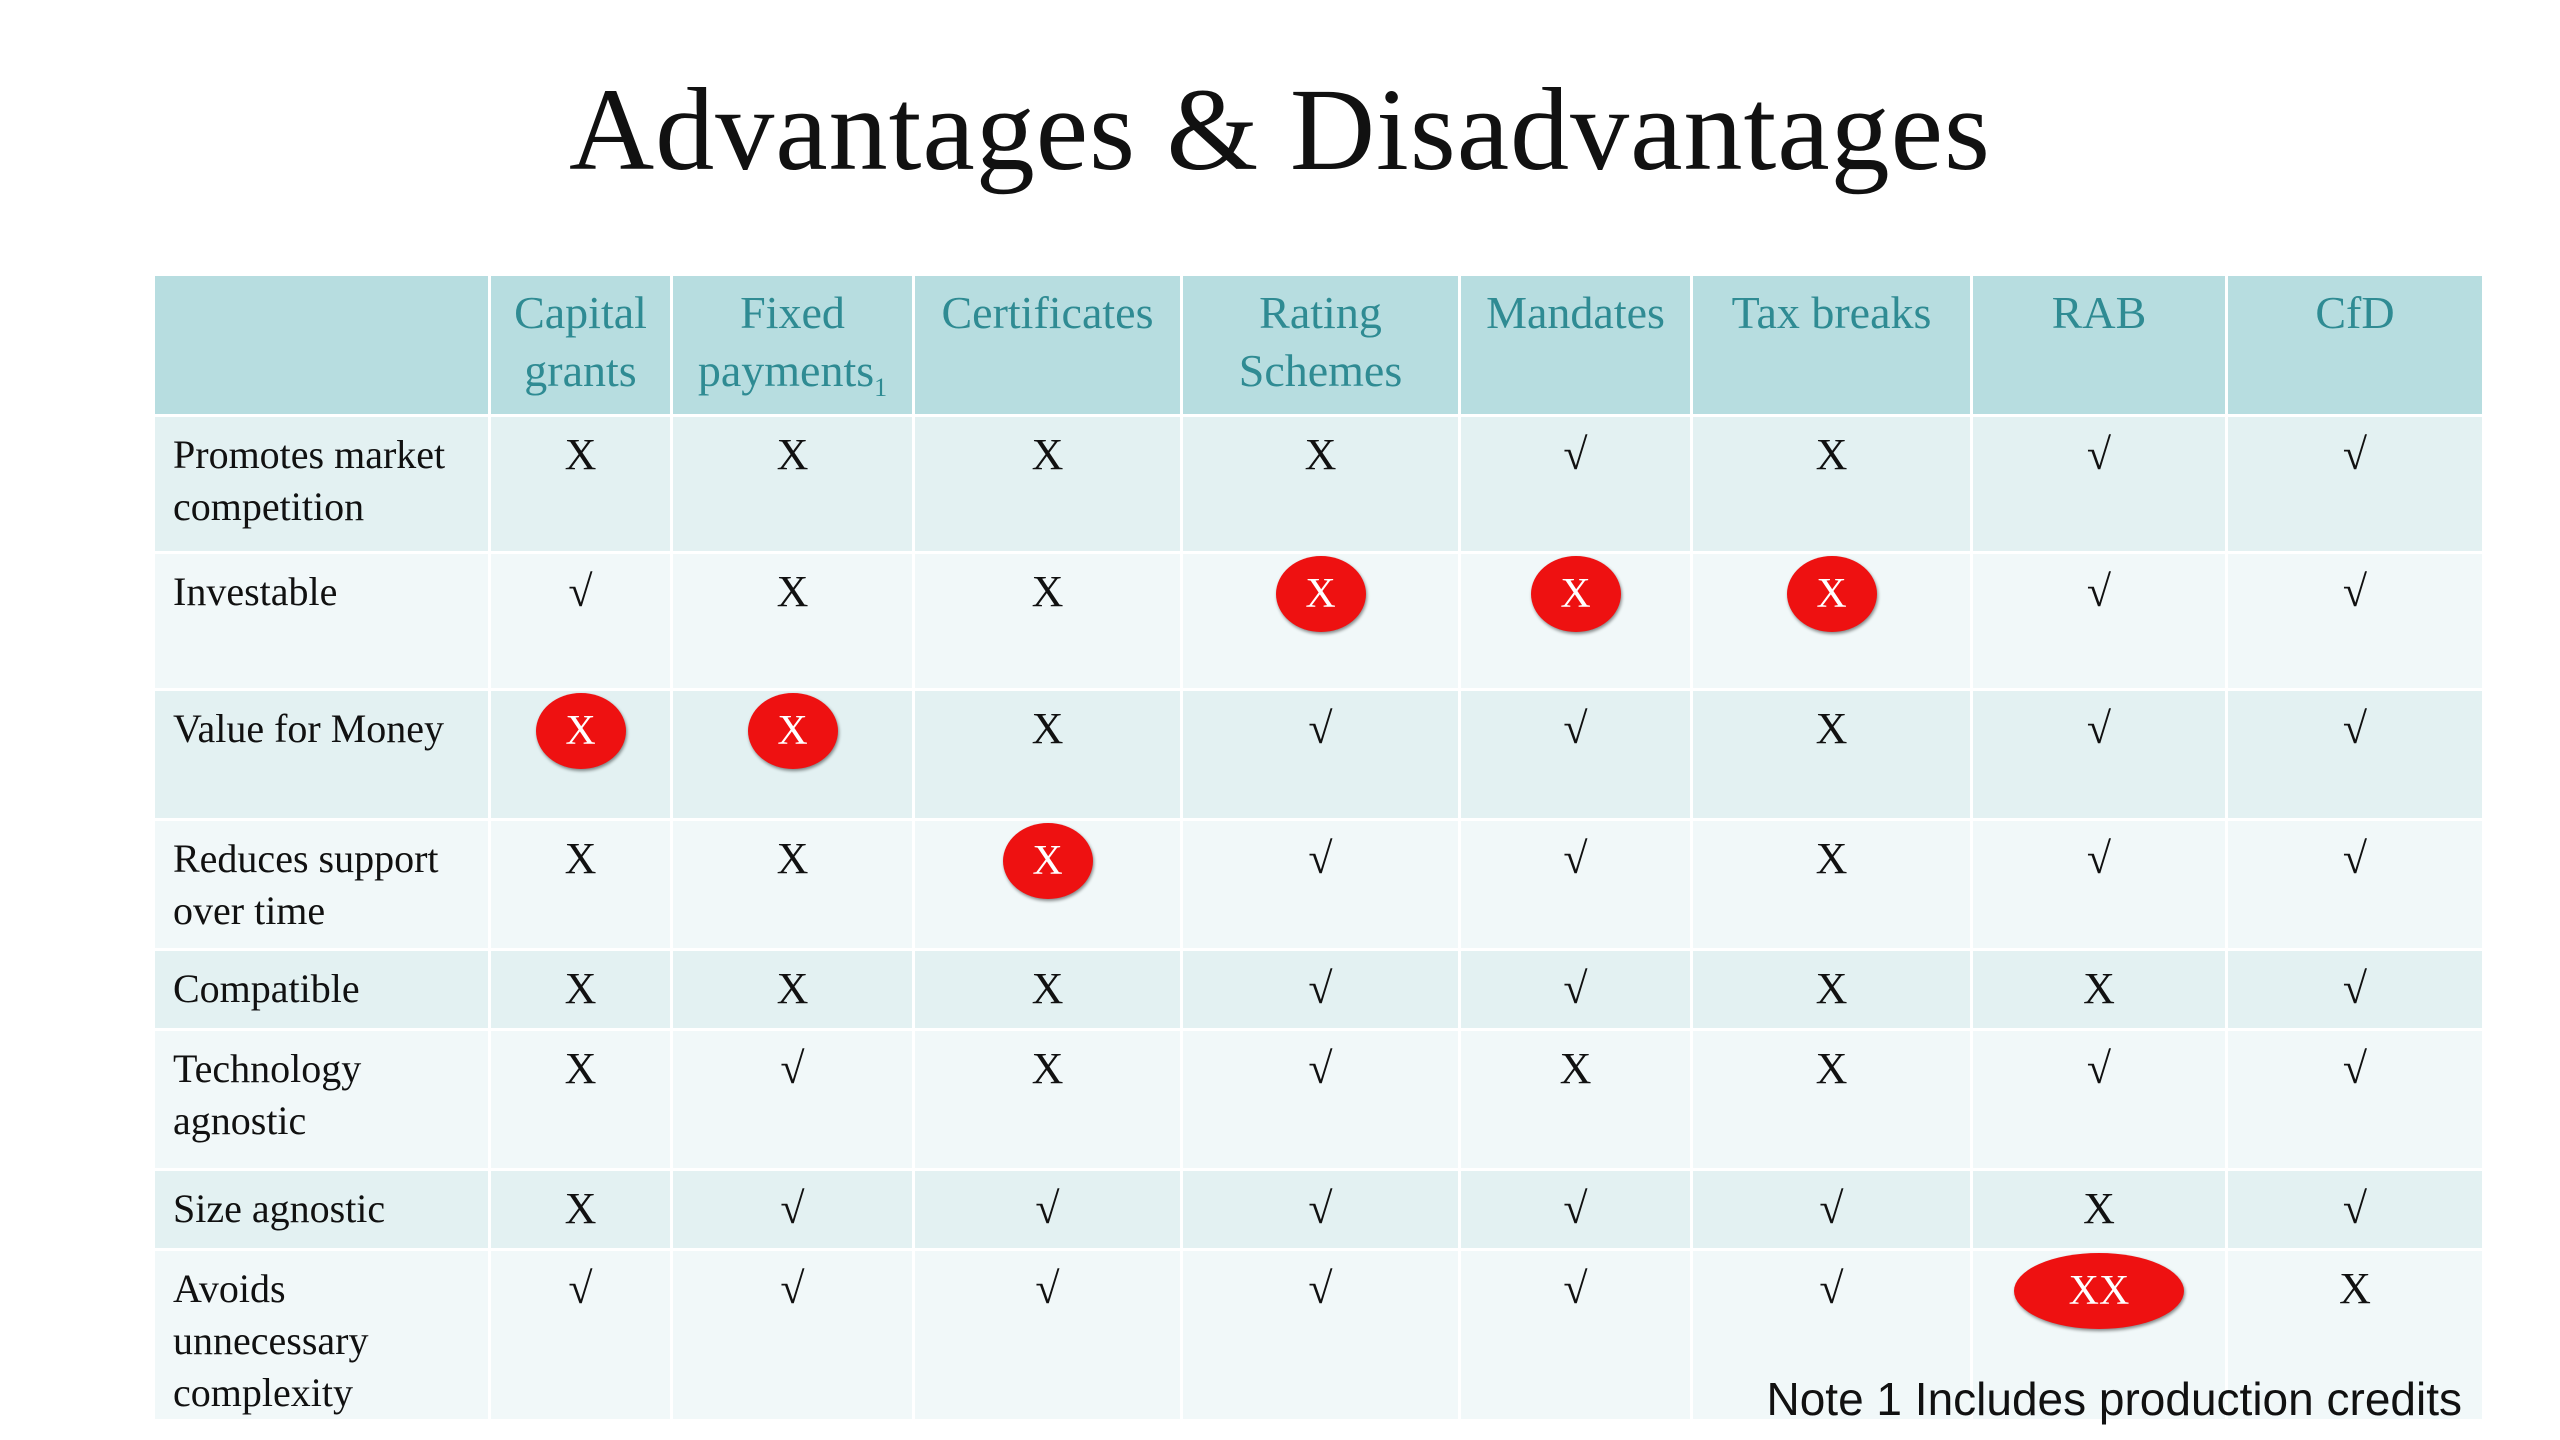 The height and width of the screenshot is (1440, 2560). What do you see at coordinates (2114, 1399) in the screenshot?
I see `footnote: Note 1 Includes production credits` at bounding box center [2114, 1399].